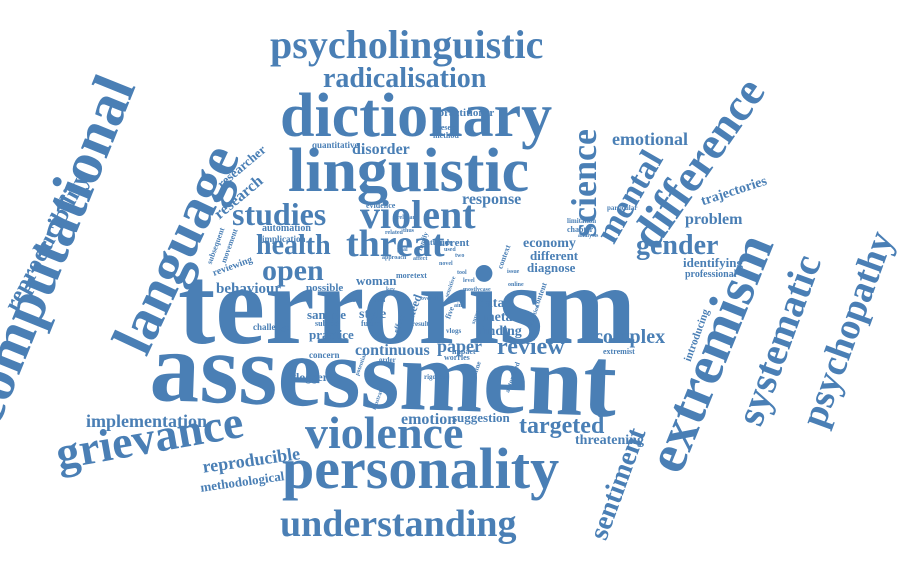 Image resolution: width=900 pixels, height=568 pixels. I want to click on word-terrorism: terrorism, so click(407, 306).